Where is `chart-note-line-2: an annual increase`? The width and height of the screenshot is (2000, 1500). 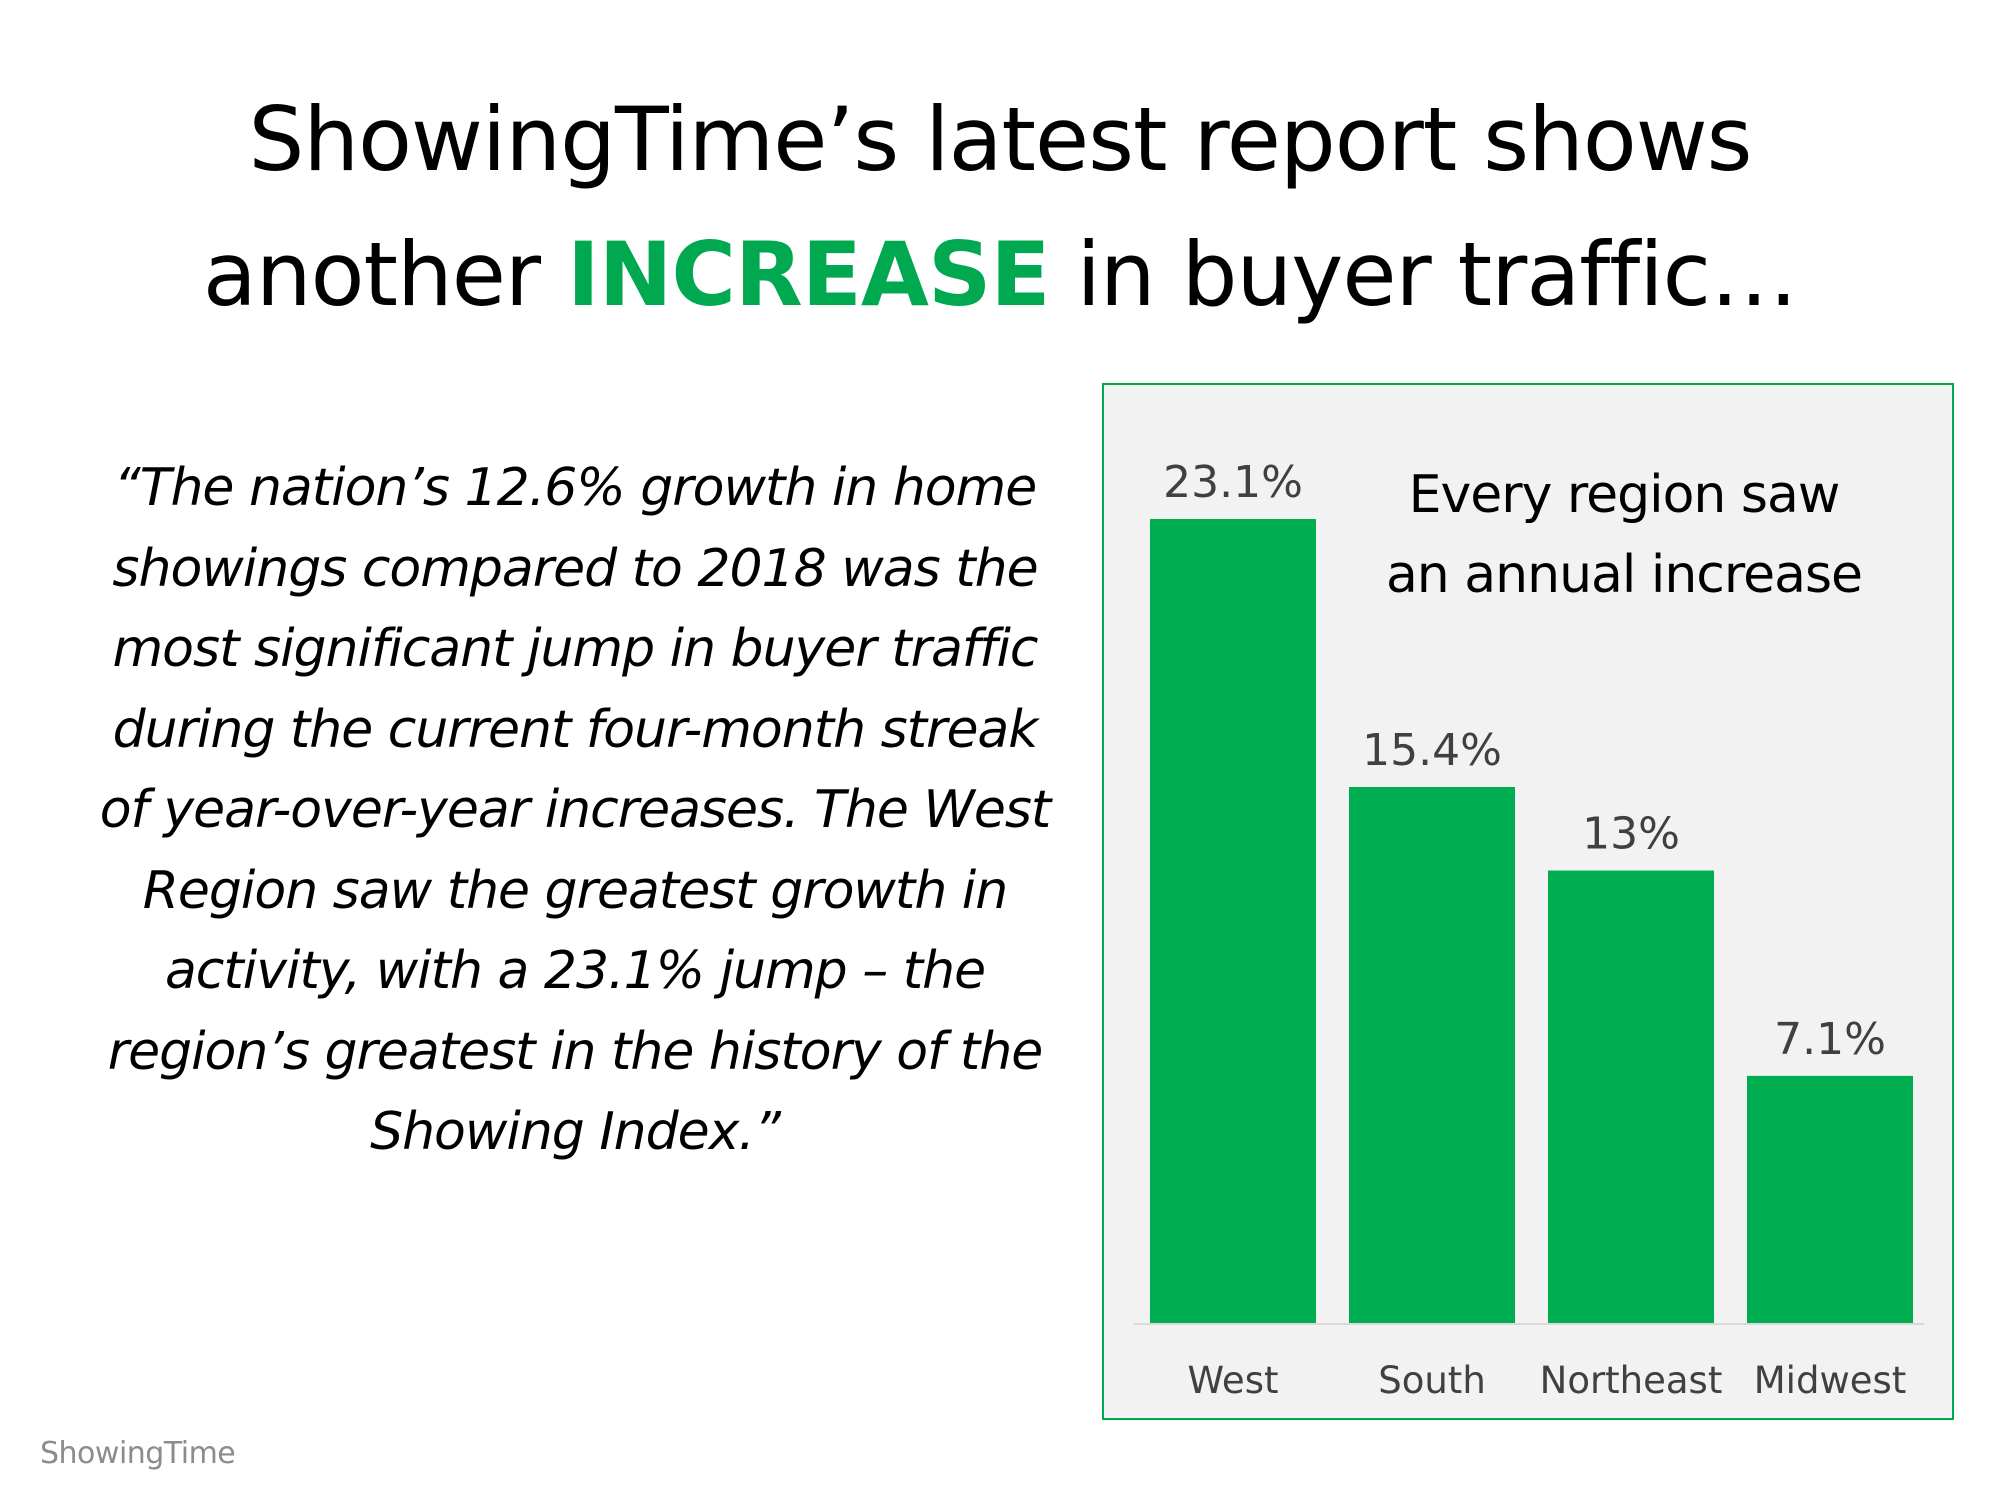 chart-note-line-2: an annual increase is located at coordinates (1624, 575).